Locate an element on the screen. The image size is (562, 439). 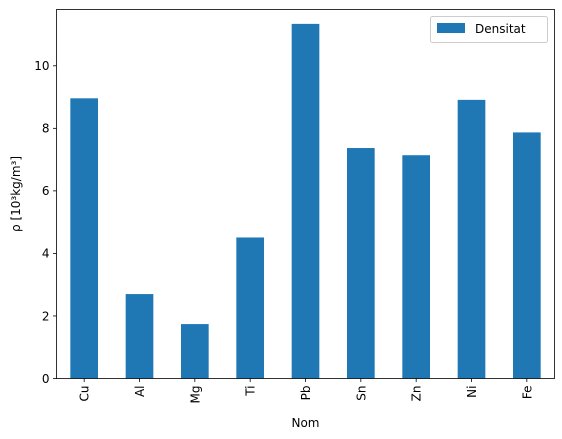
x-tick-label: Ti is located at coordinates (251, 391).